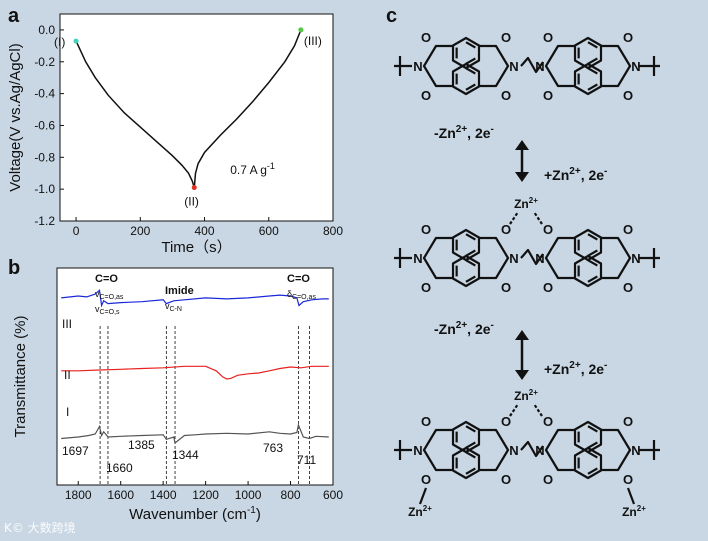  What do you see at coordinates (333, 495) in the screenshot?
I see `x-tick-label-b: 600` at bounding box center [333, 495].